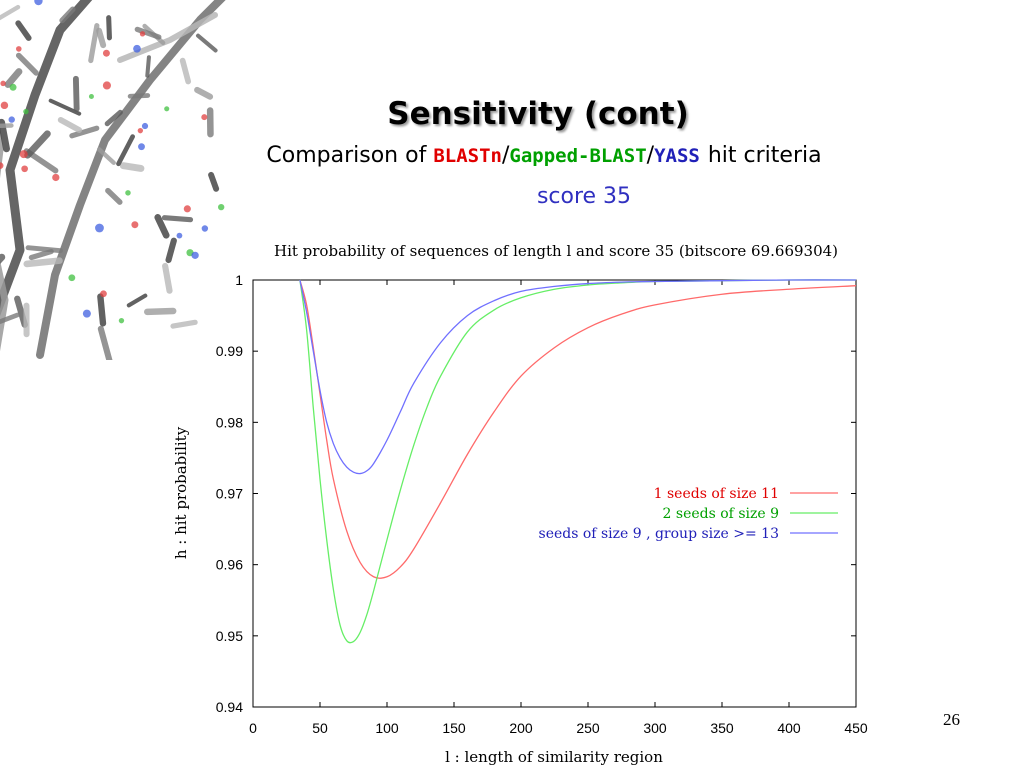  What do you see at coordinates (229, 636) in the screenshot?
I see `y-tick-label: 0.95` at bounding box center [229, 636].